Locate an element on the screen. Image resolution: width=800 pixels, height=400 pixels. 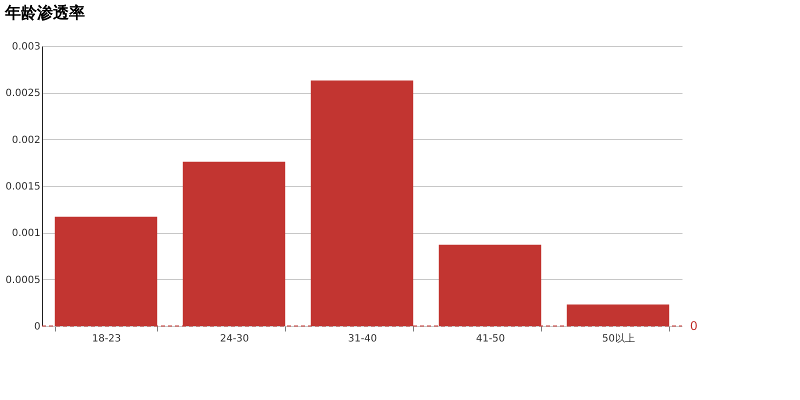
y-tick-label: 0.0015 is located at coordinates (23, 187).